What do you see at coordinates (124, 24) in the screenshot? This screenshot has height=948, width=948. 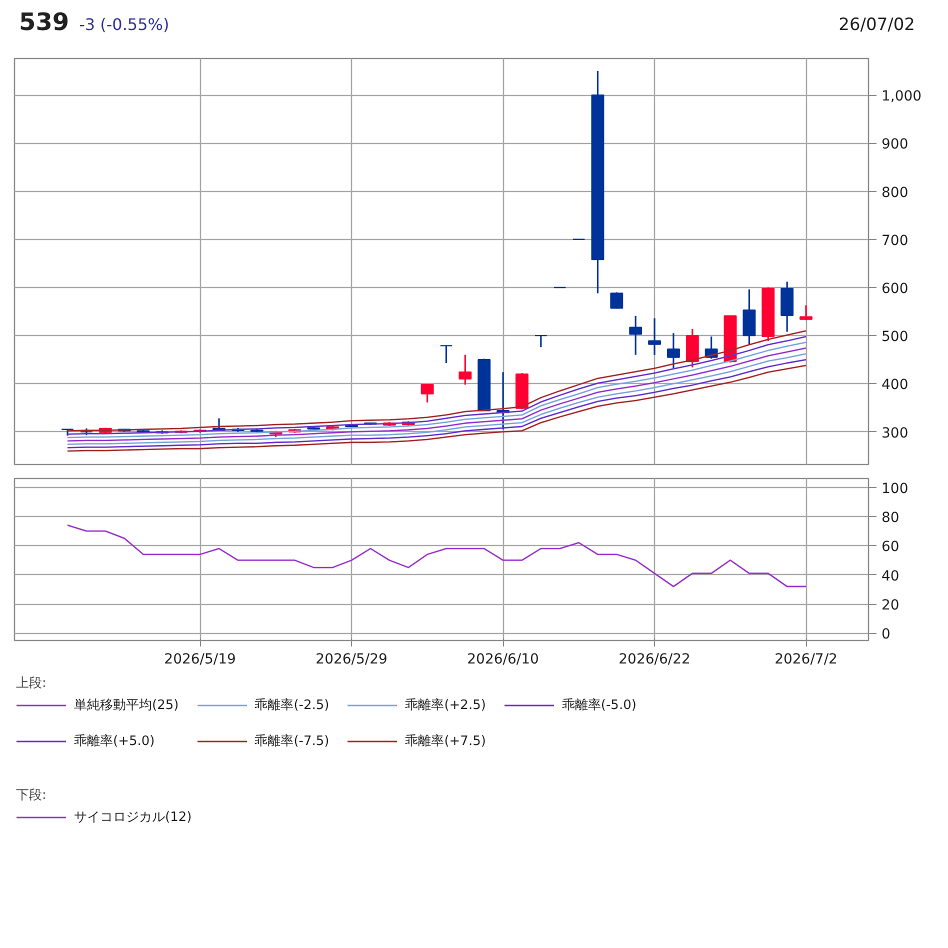 I see `text: -3 (-0.55%)` at bounding box center [124, 24].